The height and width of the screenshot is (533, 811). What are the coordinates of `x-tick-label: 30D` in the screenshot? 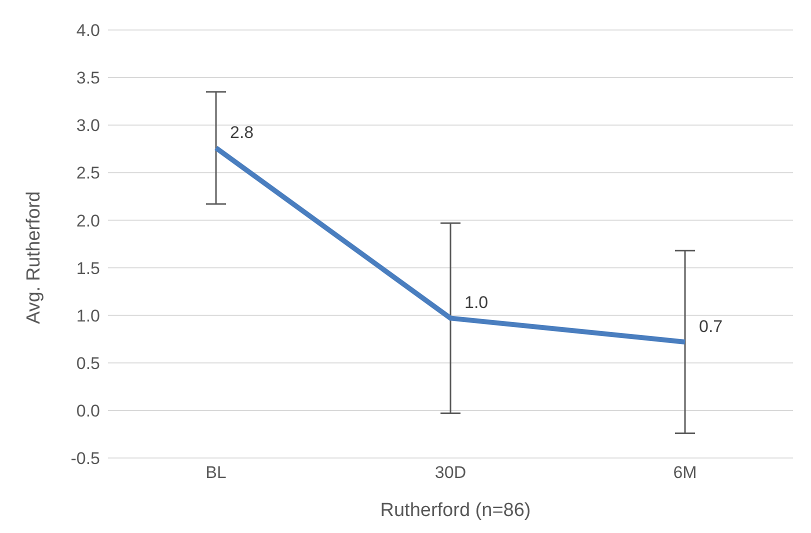 It's located at (450, 472).